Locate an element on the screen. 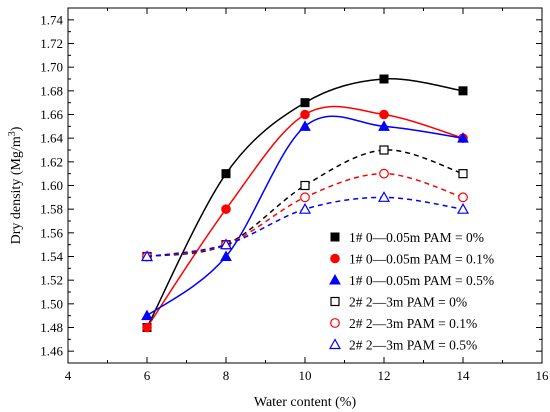  x-tick-label: 6 is located at coordinates (147, 375).